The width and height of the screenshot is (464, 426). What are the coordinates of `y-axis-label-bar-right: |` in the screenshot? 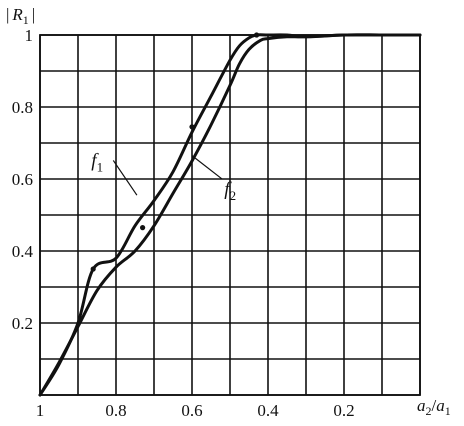 It's located at (33, 14).